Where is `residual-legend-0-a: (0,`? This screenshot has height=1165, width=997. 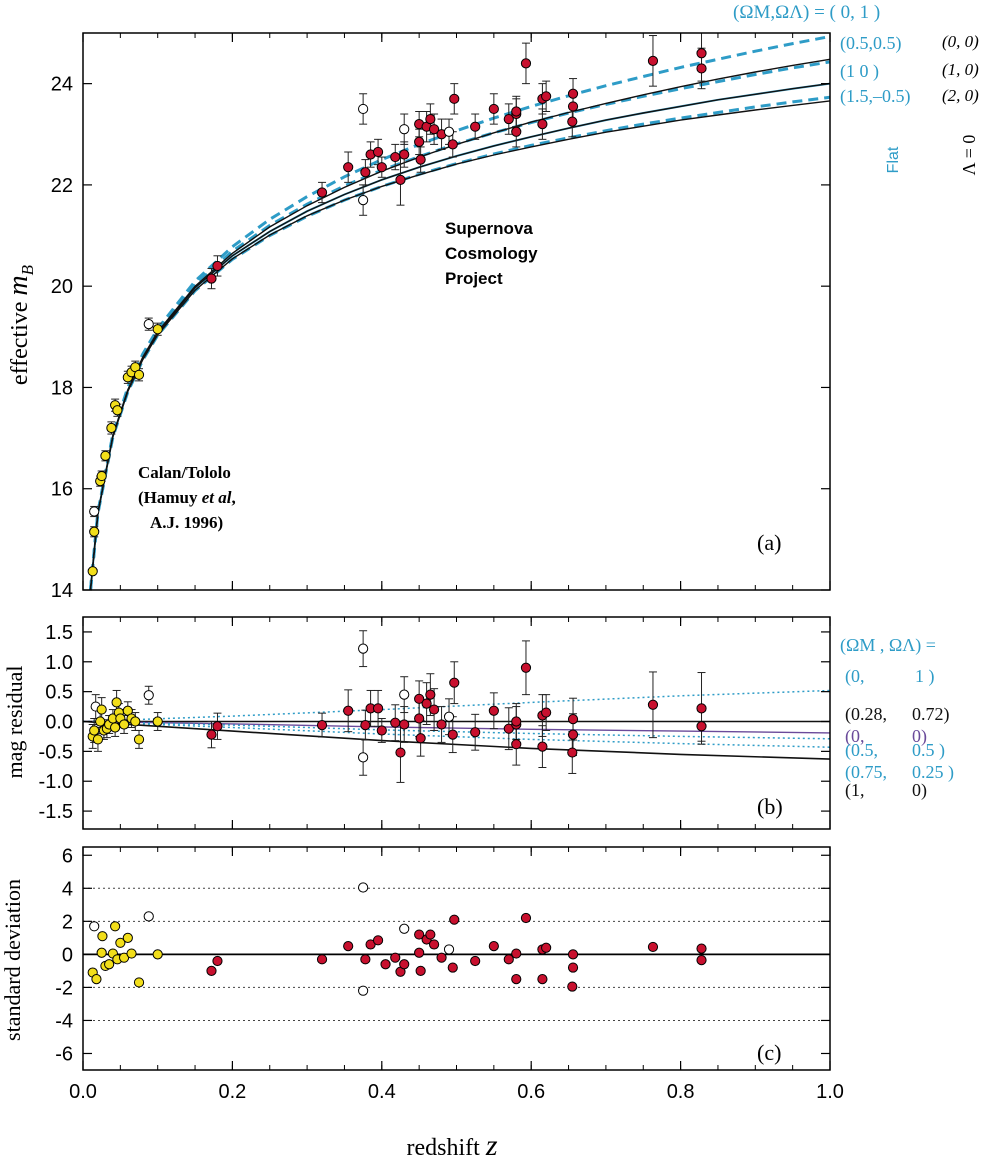
residual-legend-0-a: (0, is located at coordinates (855, 676).